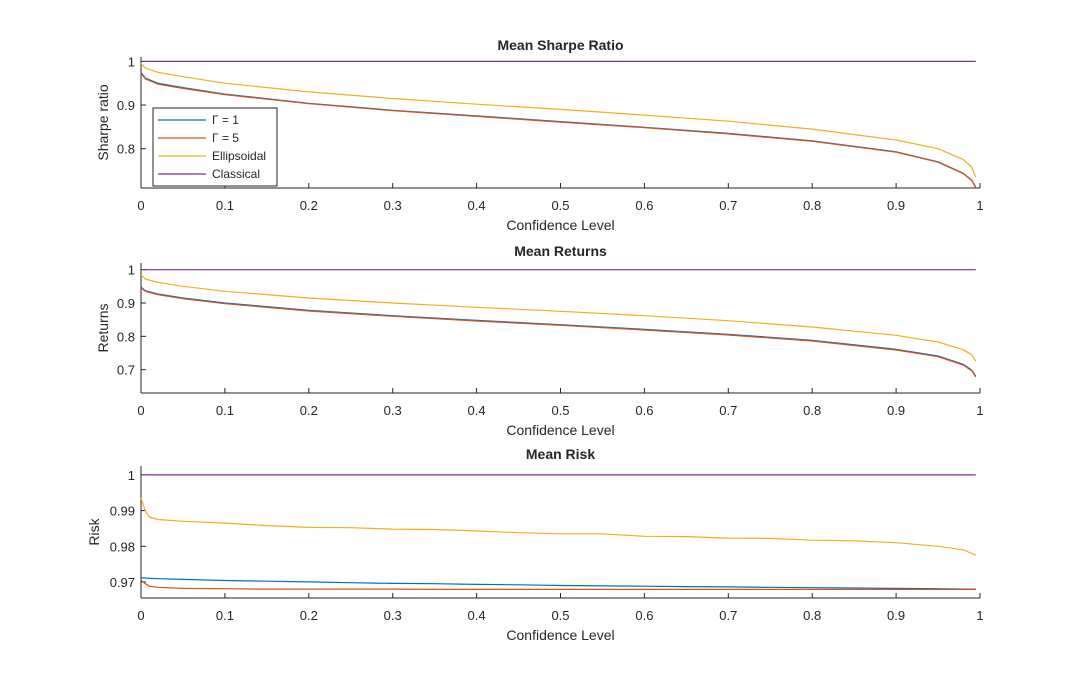 The width and height of the screenshot is (1084, 690). What do you see at coordinates (560, 45) in the screenshot?
I see `chart-title: Mean Sharpe Ratio` at bounding box center [560, 45].